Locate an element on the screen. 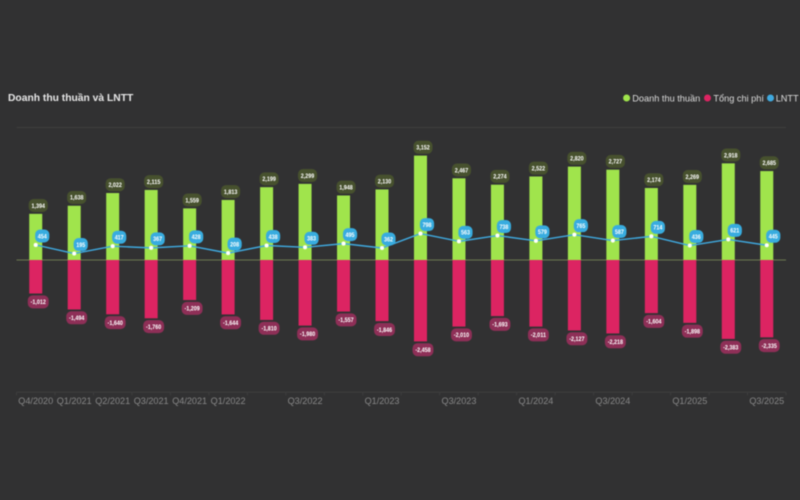  svg-text: 1,394 is located at coordinates (38, 206).